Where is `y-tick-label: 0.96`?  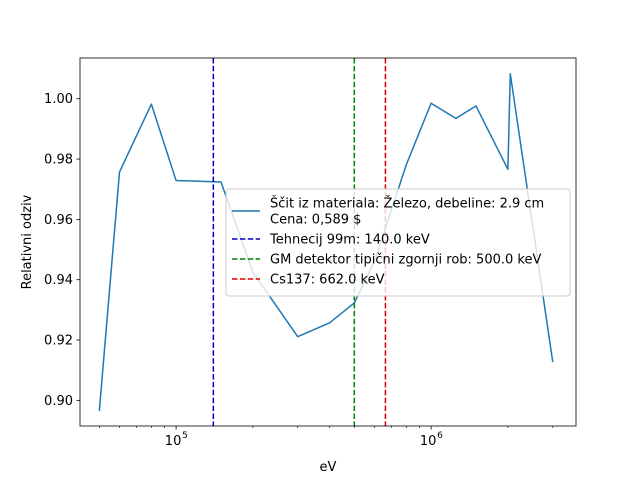
y-tick-label: 0.96 is located at coordinates (58, 220).